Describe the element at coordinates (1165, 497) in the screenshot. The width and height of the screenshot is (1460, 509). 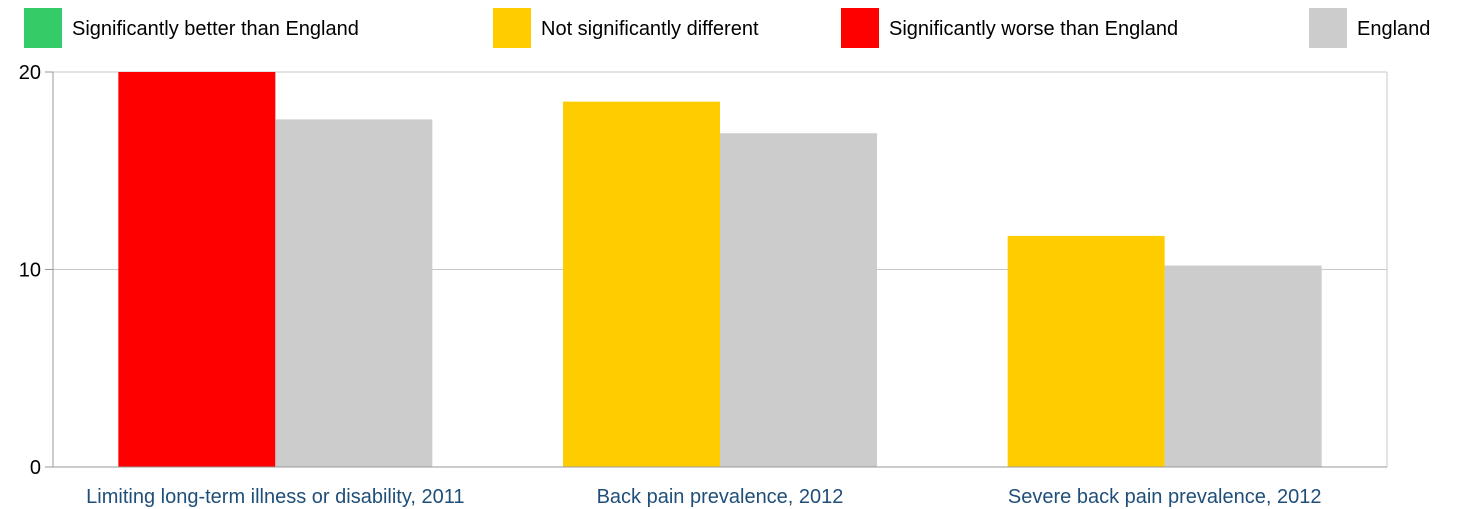
I see `x-category-label: Severe back pain prevalence, 2012` at that location.